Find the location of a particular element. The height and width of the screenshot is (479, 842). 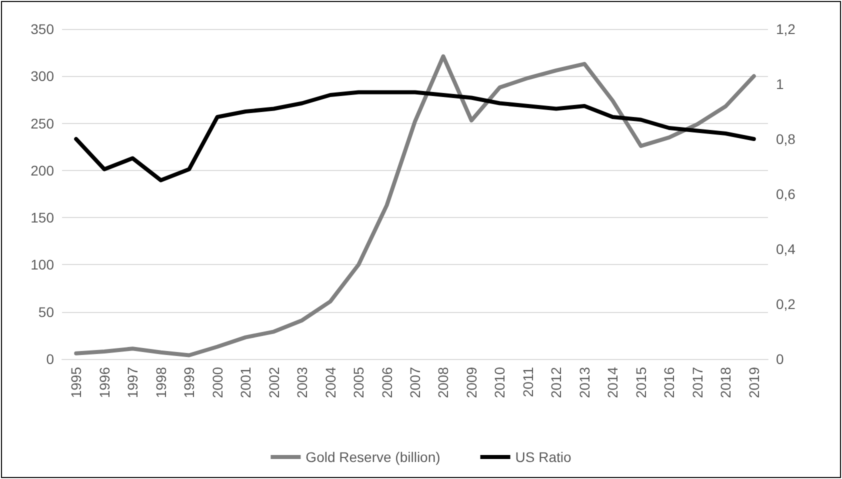

y2-tick-label: 0,8 is located at coordinates (786, 139).